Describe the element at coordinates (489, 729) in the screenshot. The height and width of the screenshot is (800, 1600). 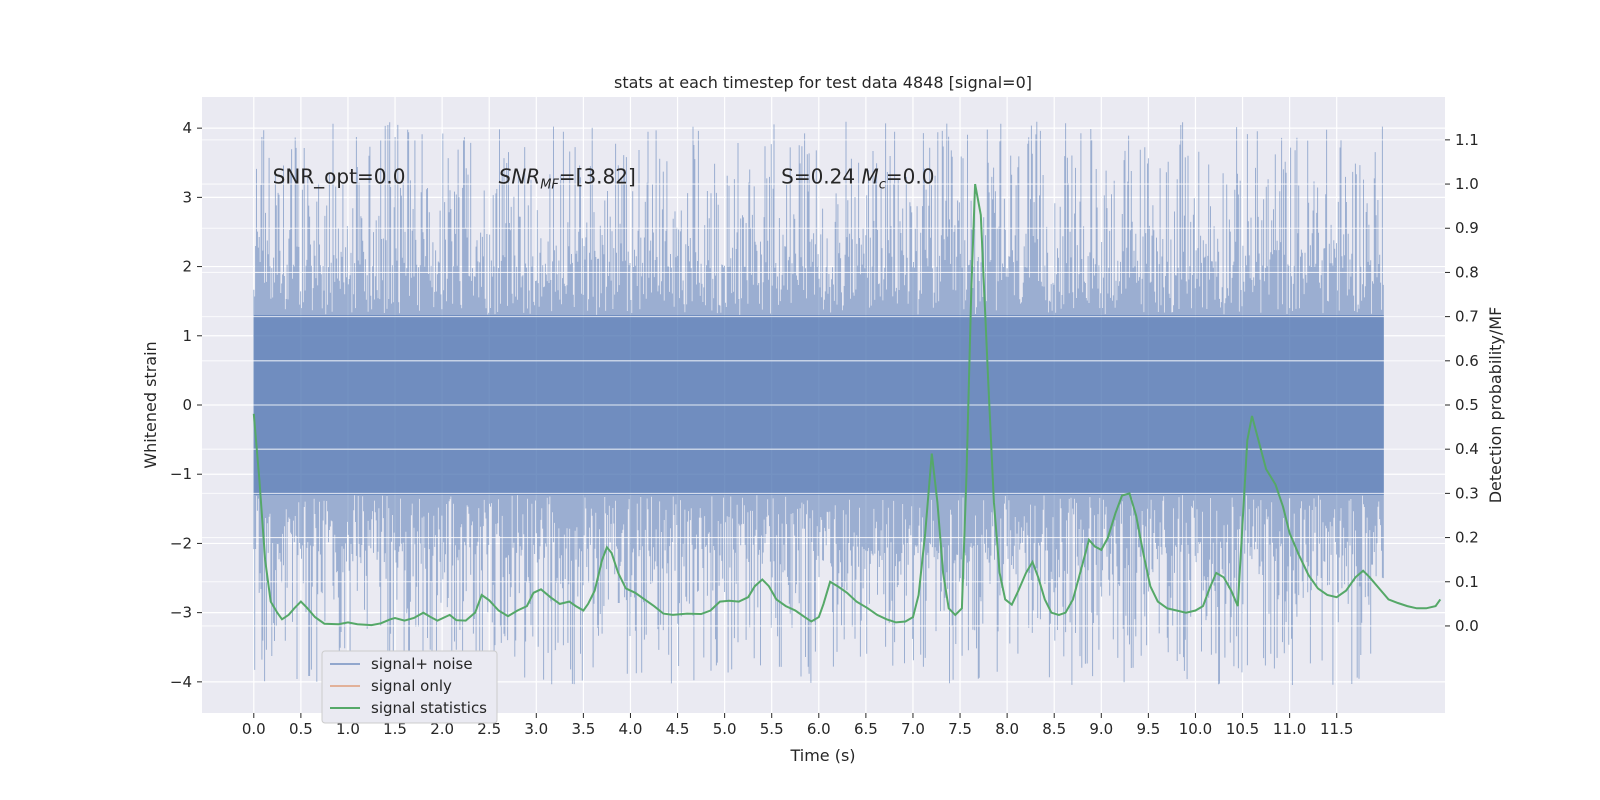
I see `x-tick-label: 2.5` at that location.